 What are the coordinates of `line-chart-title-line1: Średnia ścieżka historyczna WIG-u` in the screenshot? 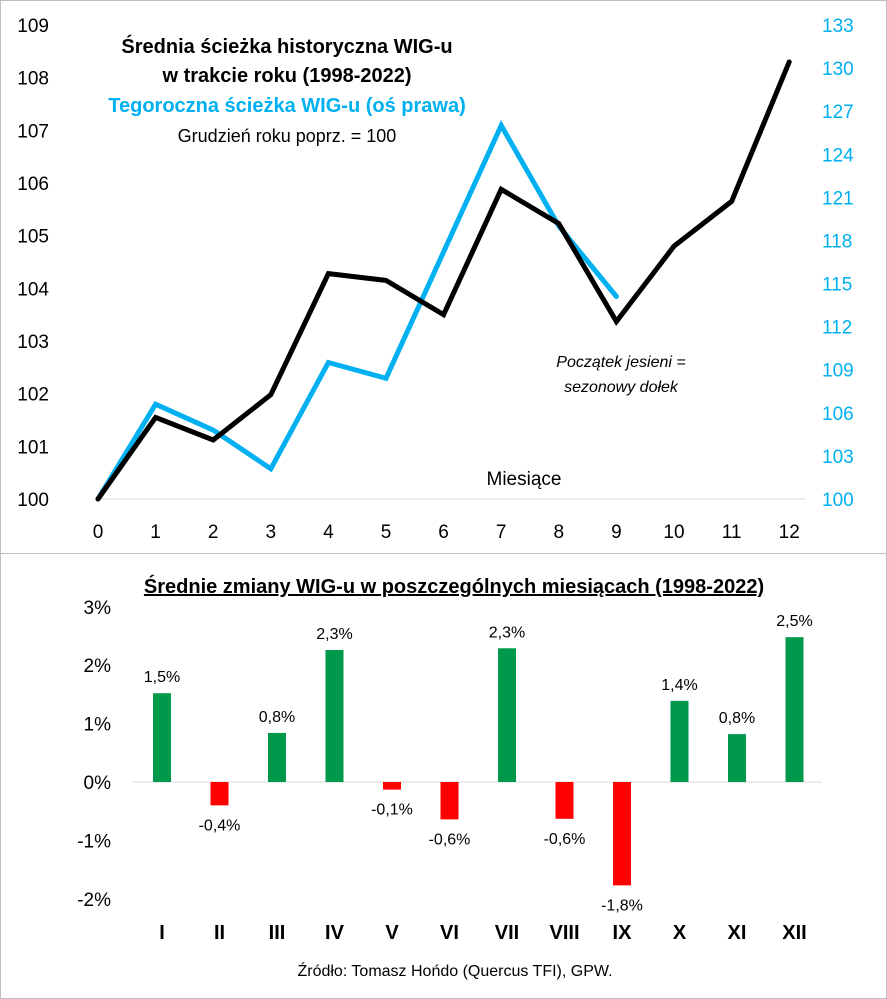 It's located at (286, 46).